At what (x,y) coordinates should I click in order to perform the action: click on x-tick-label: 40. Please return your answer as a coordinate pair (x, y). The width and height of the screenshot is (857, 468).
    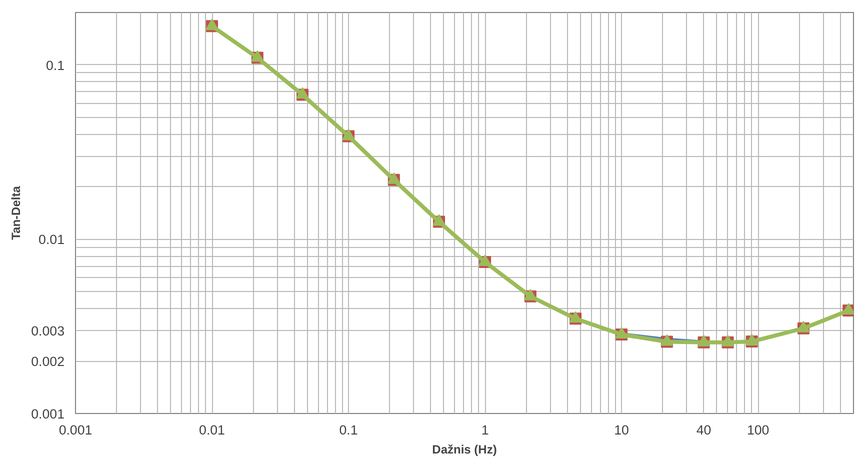
    Looking at the image, I should click on (704, 430).